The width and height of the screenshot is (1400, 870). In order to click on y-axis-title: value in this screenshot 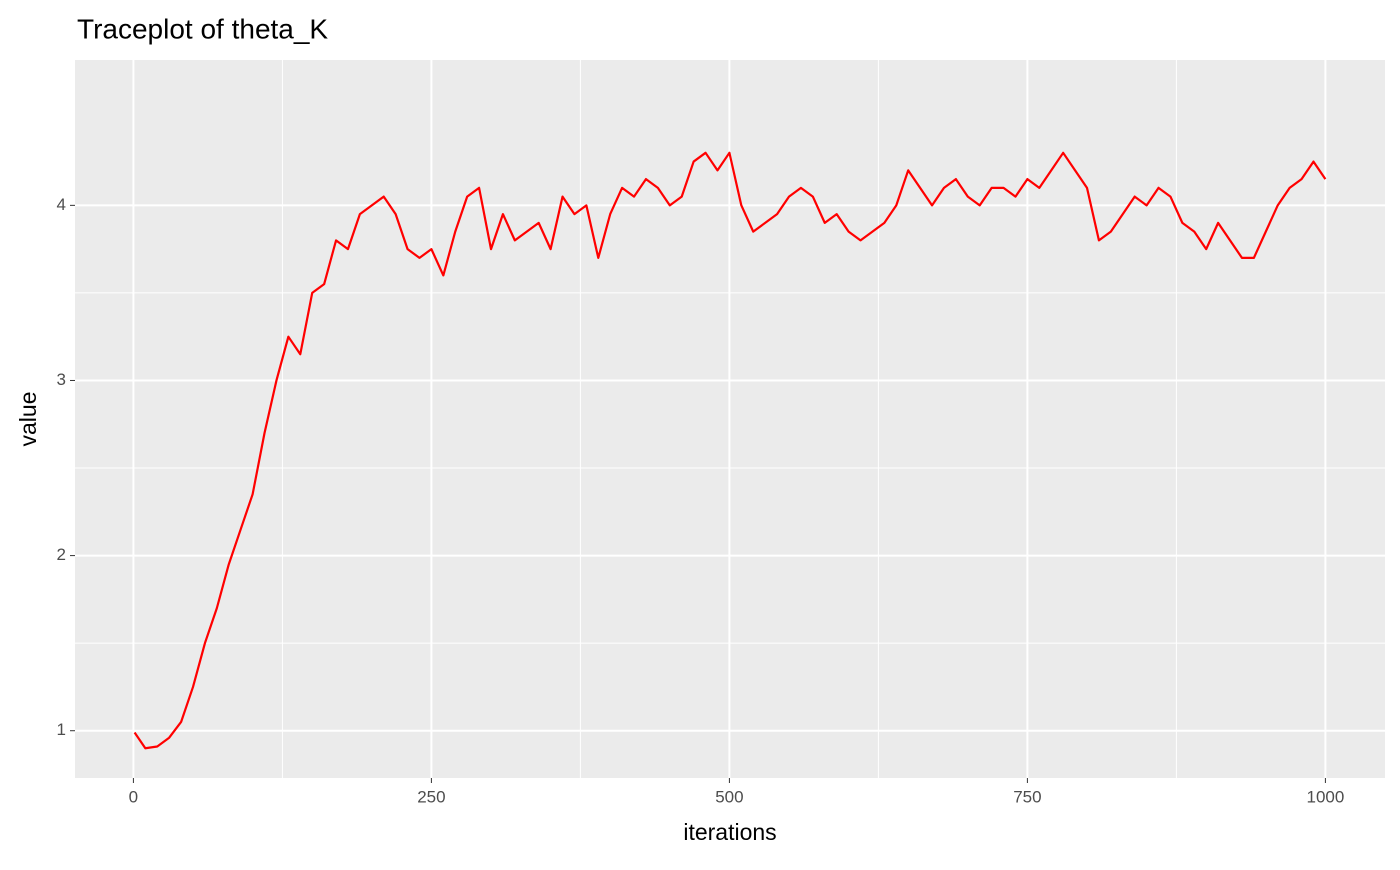, I will do `click(28, 419)`.